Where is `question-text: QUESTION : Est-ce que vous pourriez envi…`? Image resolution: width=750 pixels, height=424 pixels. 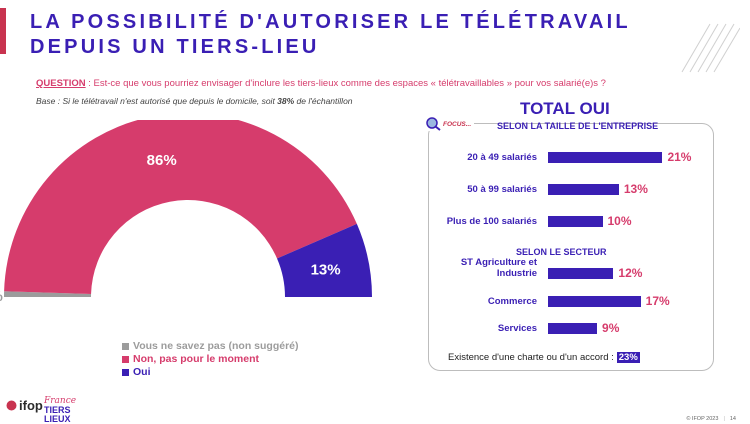
question-text: QUESTION : Est-ce que vous pourriez envi… is located at coordinates (321, 83).